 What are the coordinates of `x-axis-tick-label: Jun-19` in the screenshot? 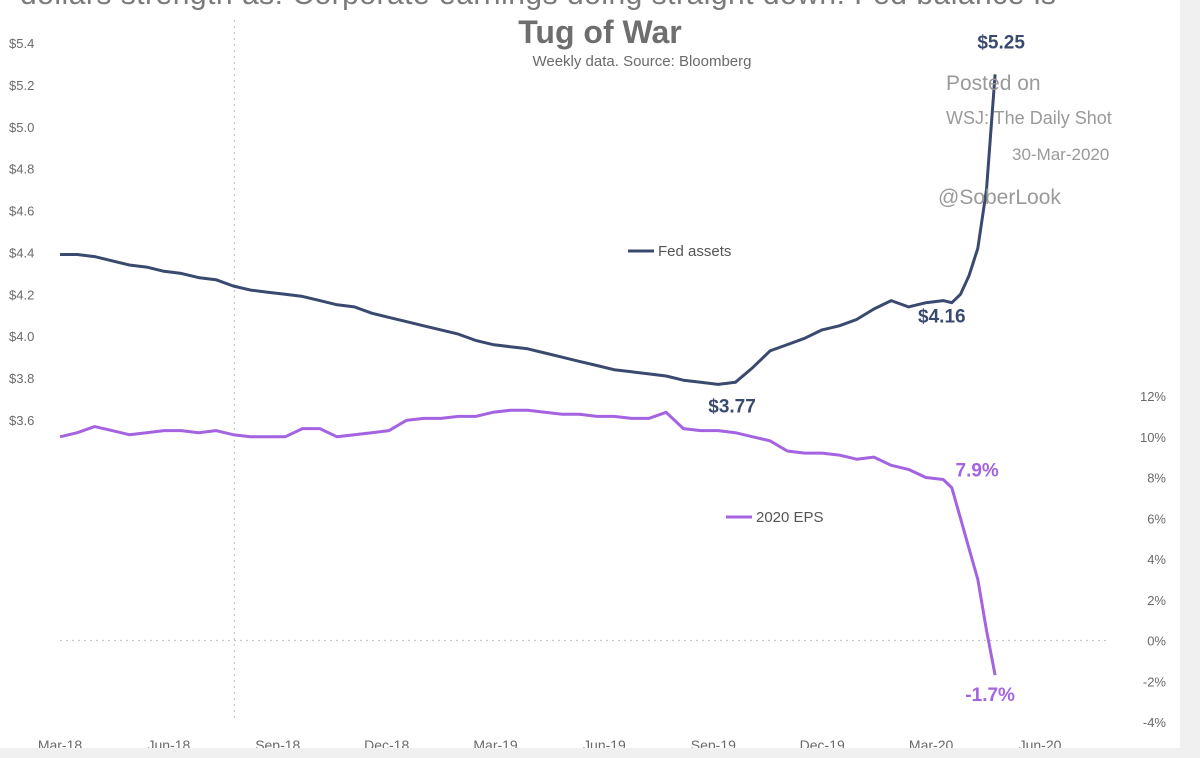 It's located at (604, 742).